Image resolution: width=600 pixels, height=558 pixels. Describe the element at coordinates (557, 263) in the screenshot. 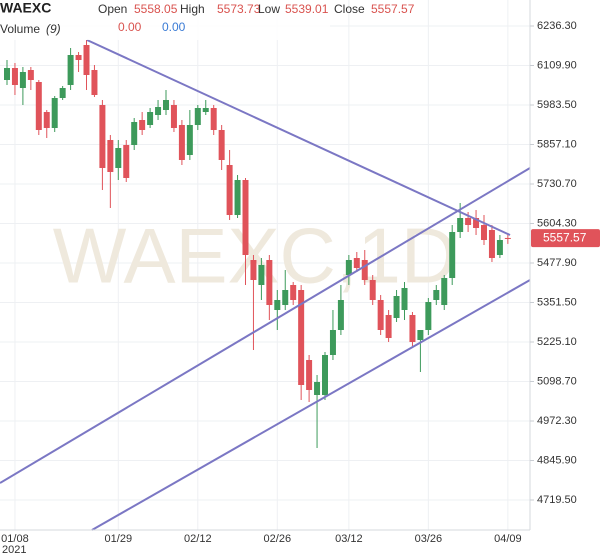

I see `y-tick-label: 5477.90` at that location.